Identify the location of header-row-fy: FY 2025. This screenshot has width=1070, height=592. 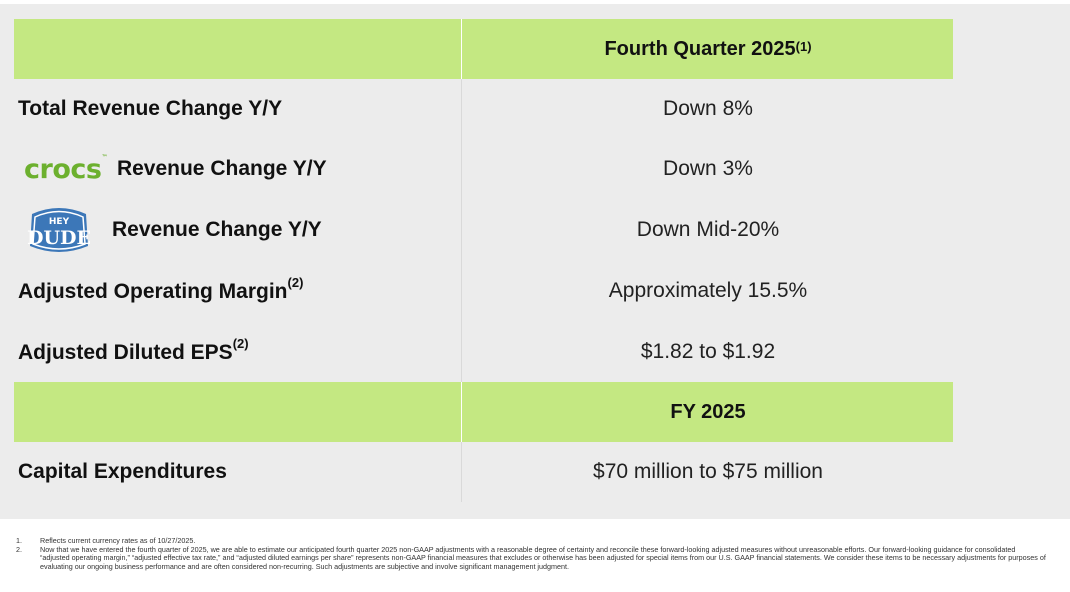
(483, 412).